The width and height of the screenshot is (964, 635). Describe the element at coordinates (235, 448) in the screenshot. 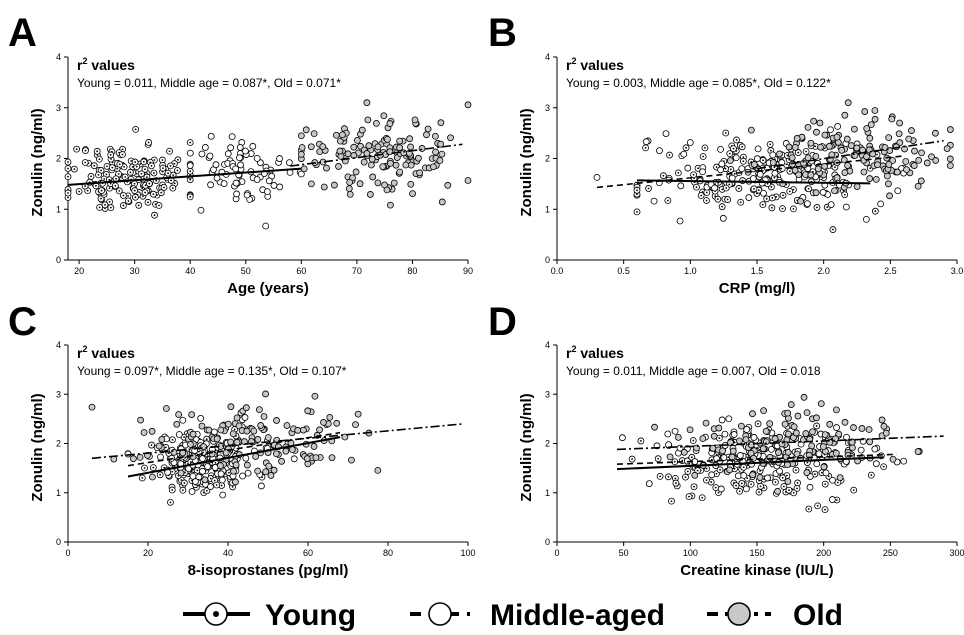

I see `scatter-points` at that location.